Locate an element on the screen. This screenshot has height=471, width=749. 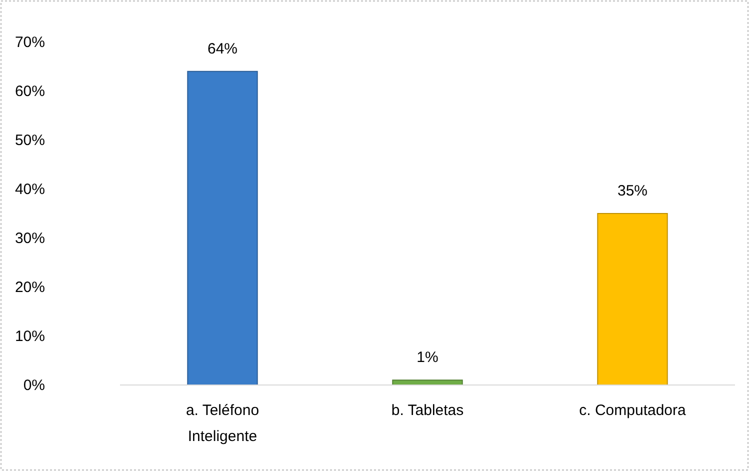
x-tick-label: c. Computadora is located at coordinates (633, 410).